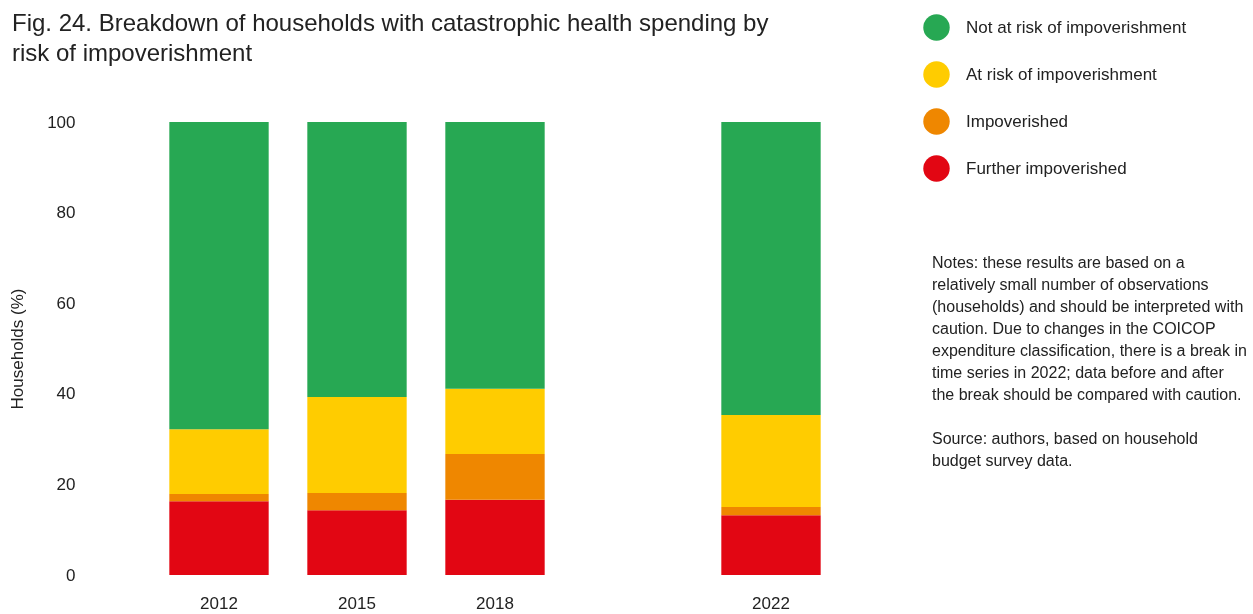 This screenshot has width=1253, height=614. What do you see at coordinates (1065, 450) in the screenshot?
I see `source-note: Source: authors, based on household budget survey data.` at bounding box center [1065, 450].